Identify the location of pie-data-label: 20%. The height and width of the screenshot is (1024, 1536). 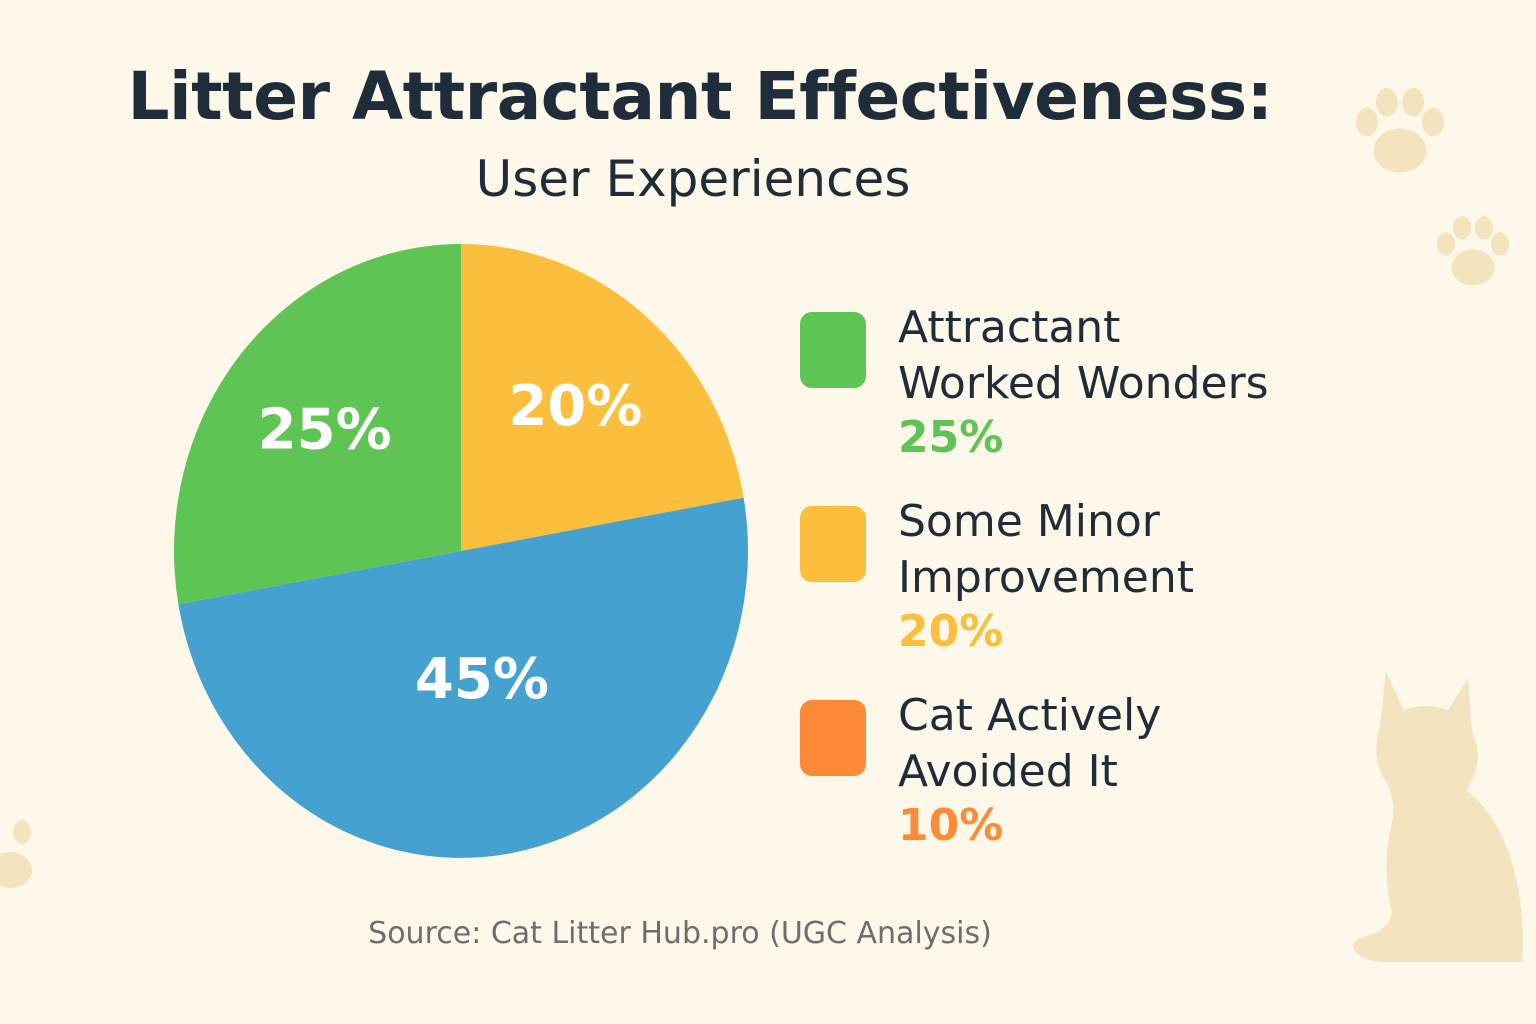
(575, 406).